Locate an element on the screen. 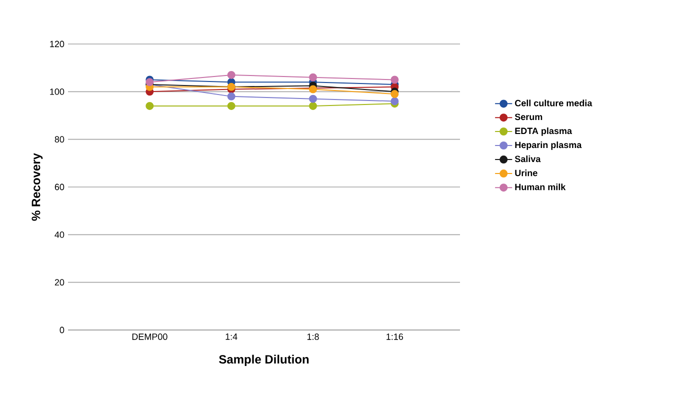  y-tick-label: 0 is located at coordinates (62, 330).